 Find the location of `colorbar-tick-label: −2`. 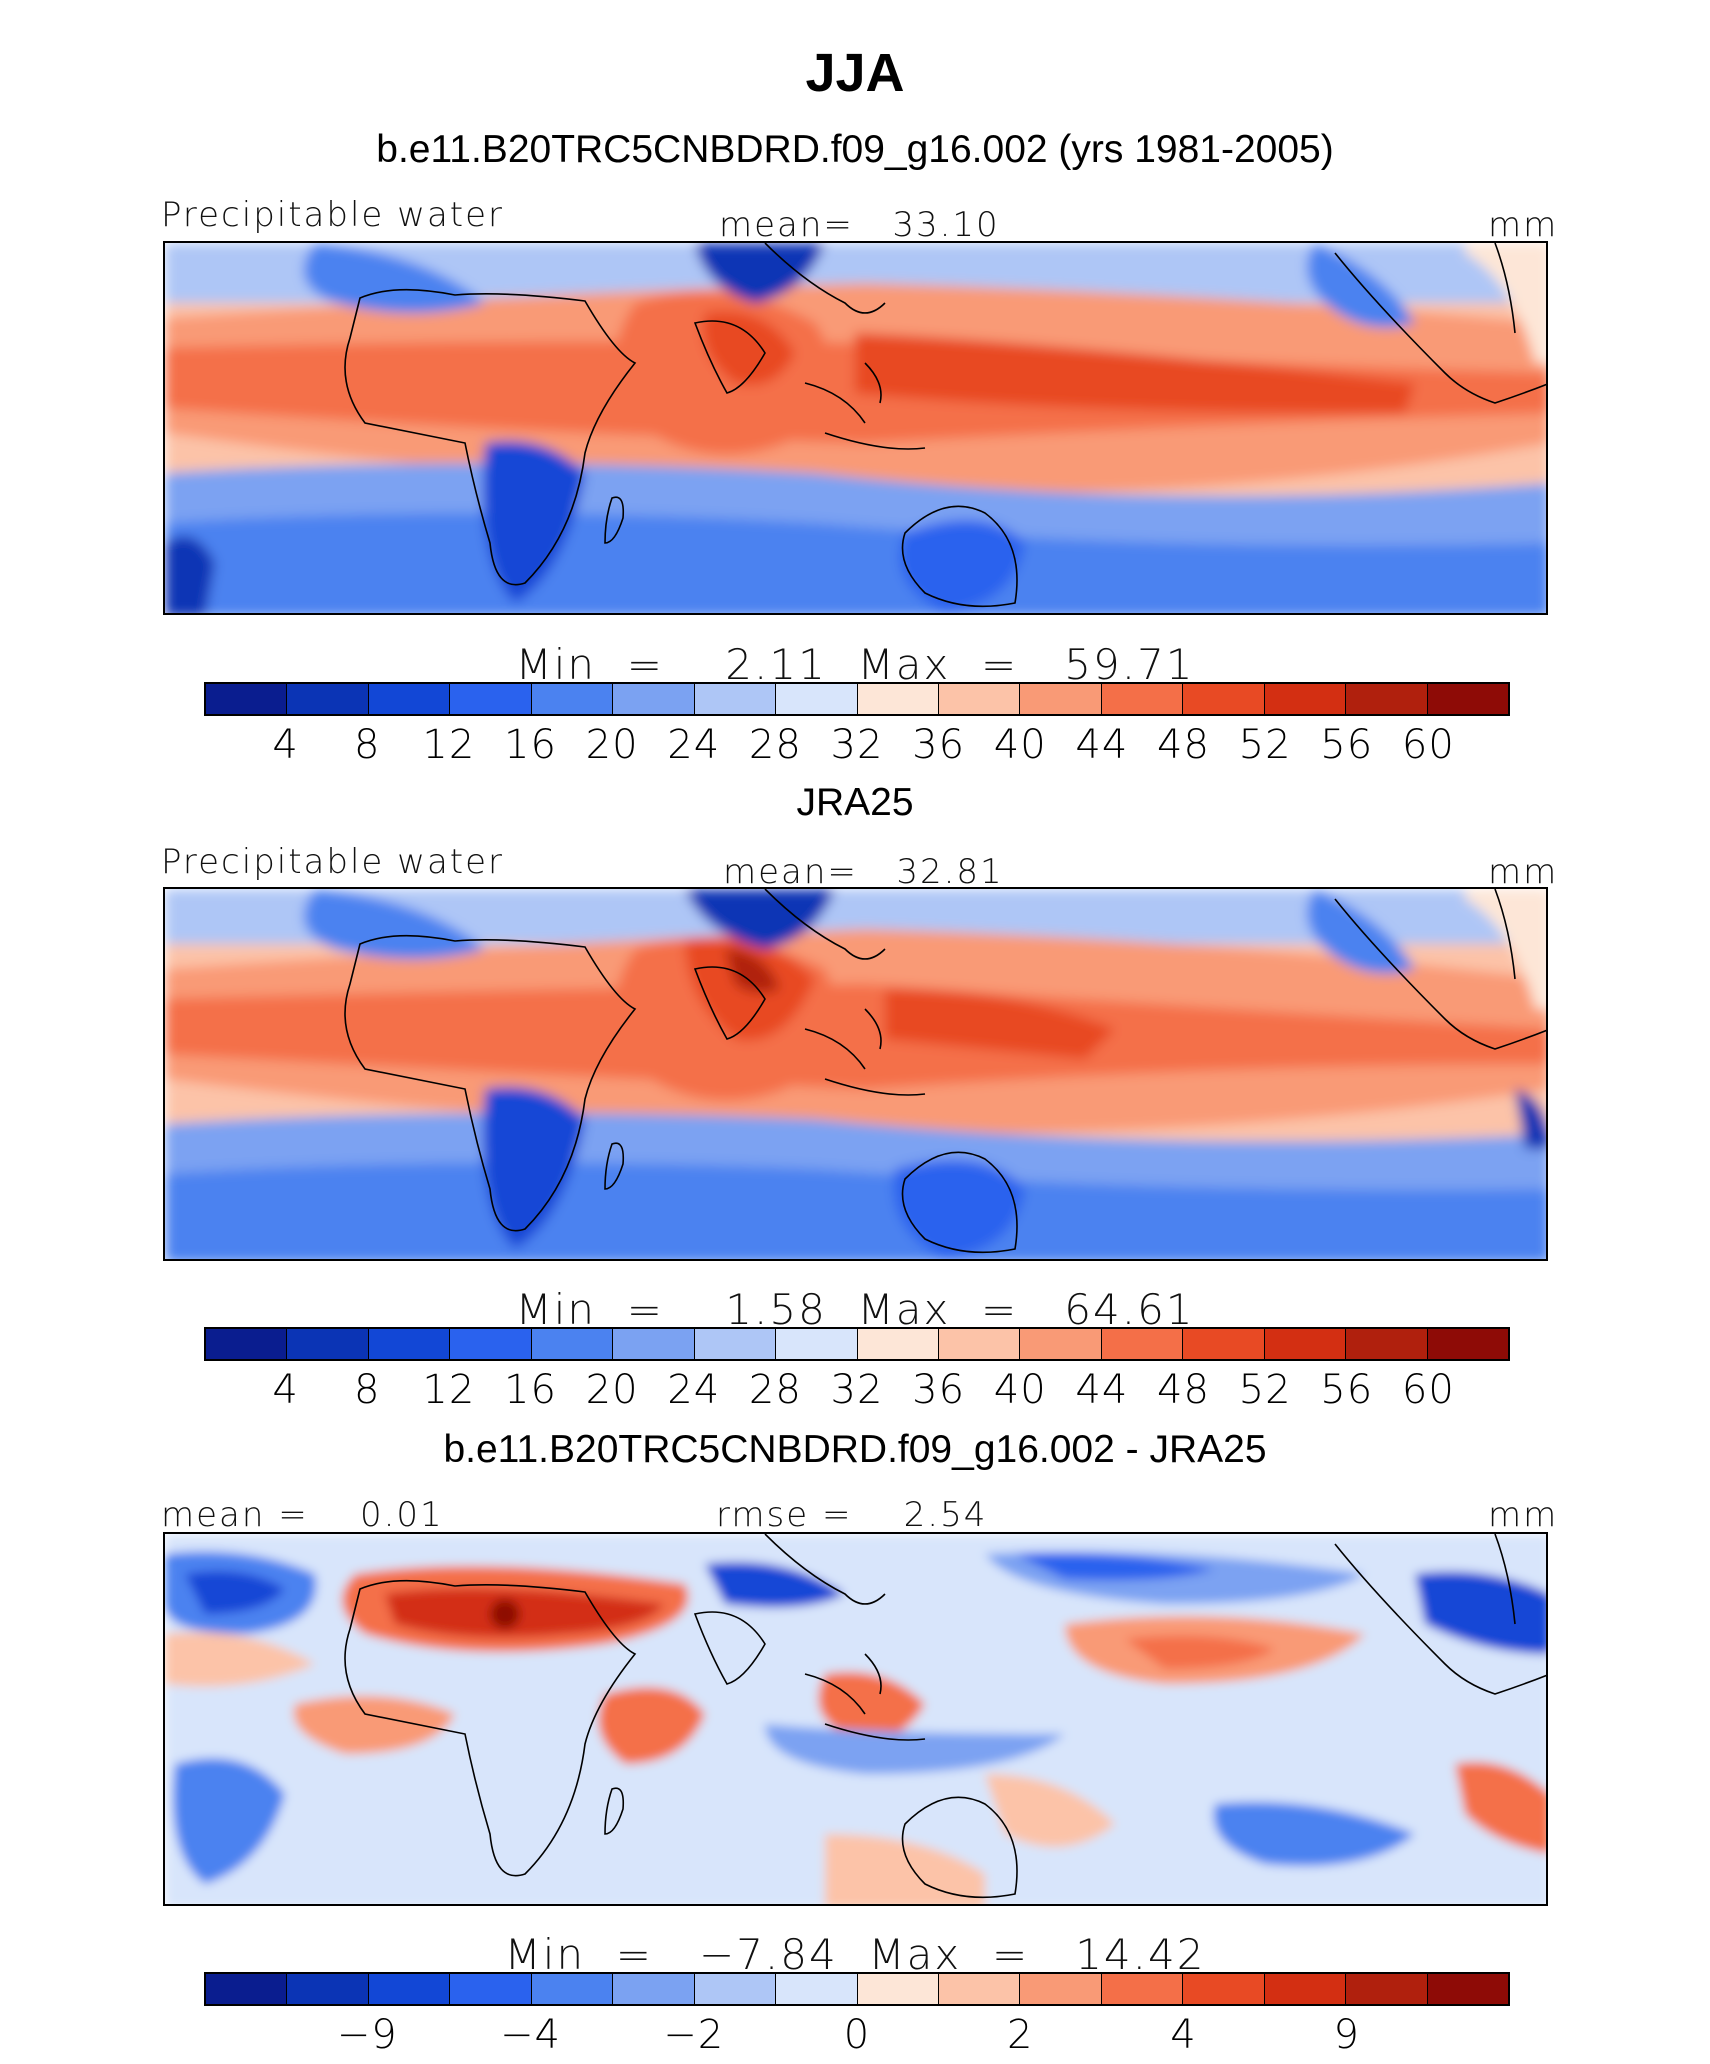

colorbar-tick-label: −2 is located at coordinates (694, 2035).